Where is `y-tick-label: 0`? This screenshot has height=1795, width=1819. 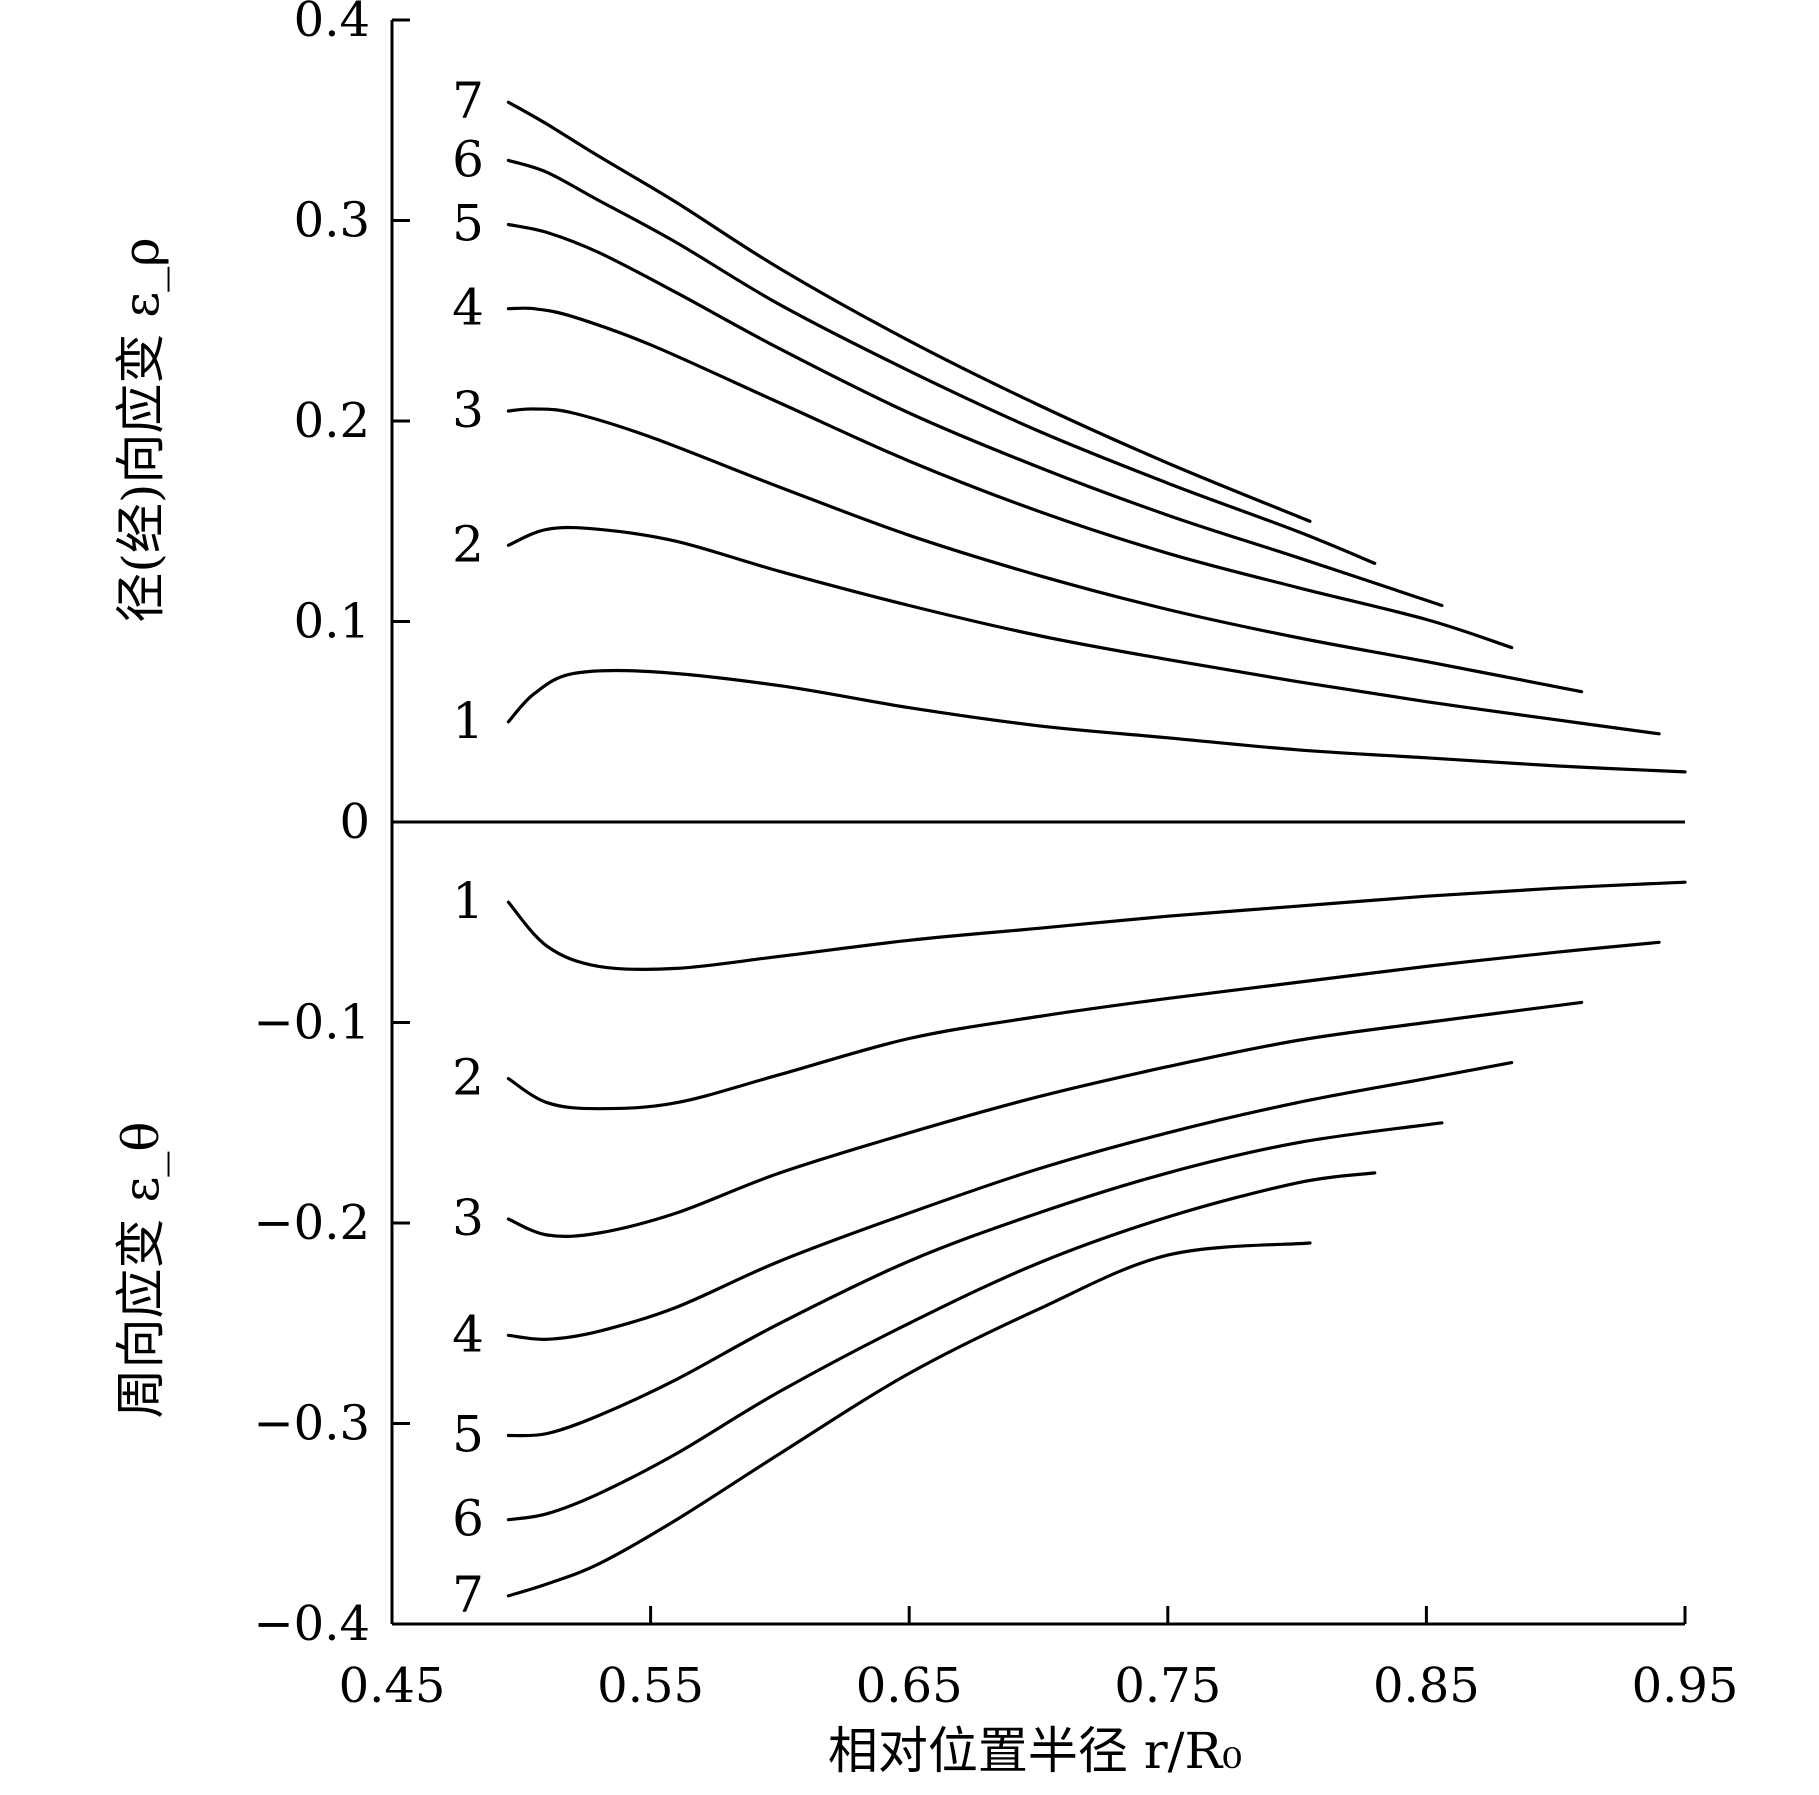
y-tick-label: 0 is located at coordinates (354, 822).